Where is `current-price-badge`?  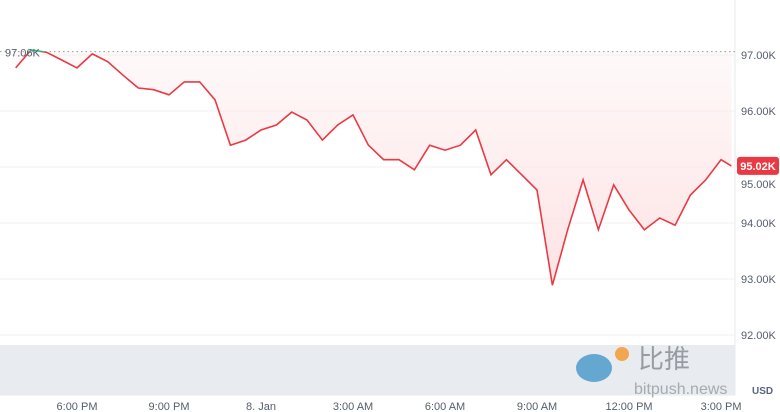 current-price-badge is located at coordinates (758, 165).